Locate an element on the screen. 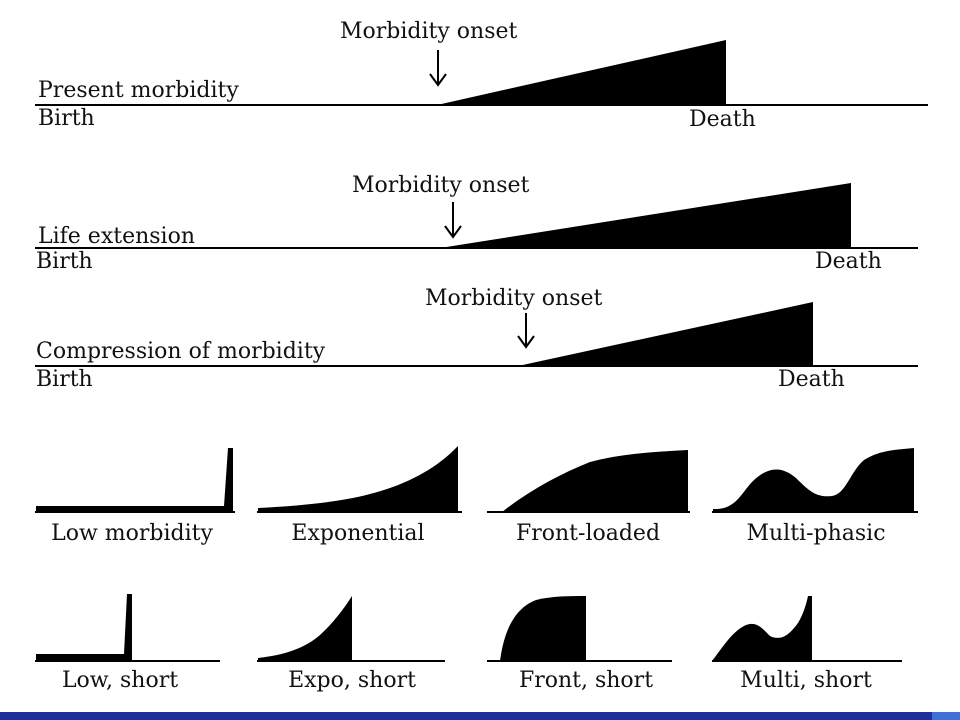  footer-accent is located at coordinates (946, 716).